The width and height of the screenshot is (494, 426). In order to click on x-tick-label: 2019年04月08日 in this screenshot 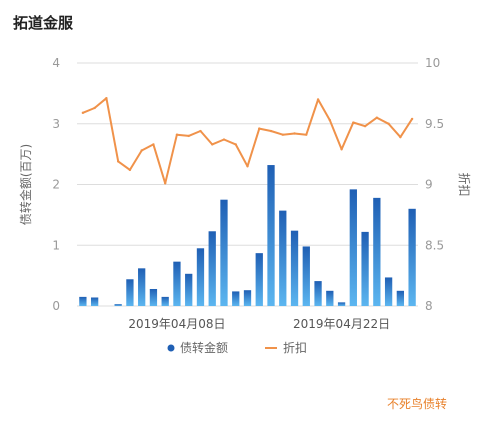, I will do `click(176, 324)`.